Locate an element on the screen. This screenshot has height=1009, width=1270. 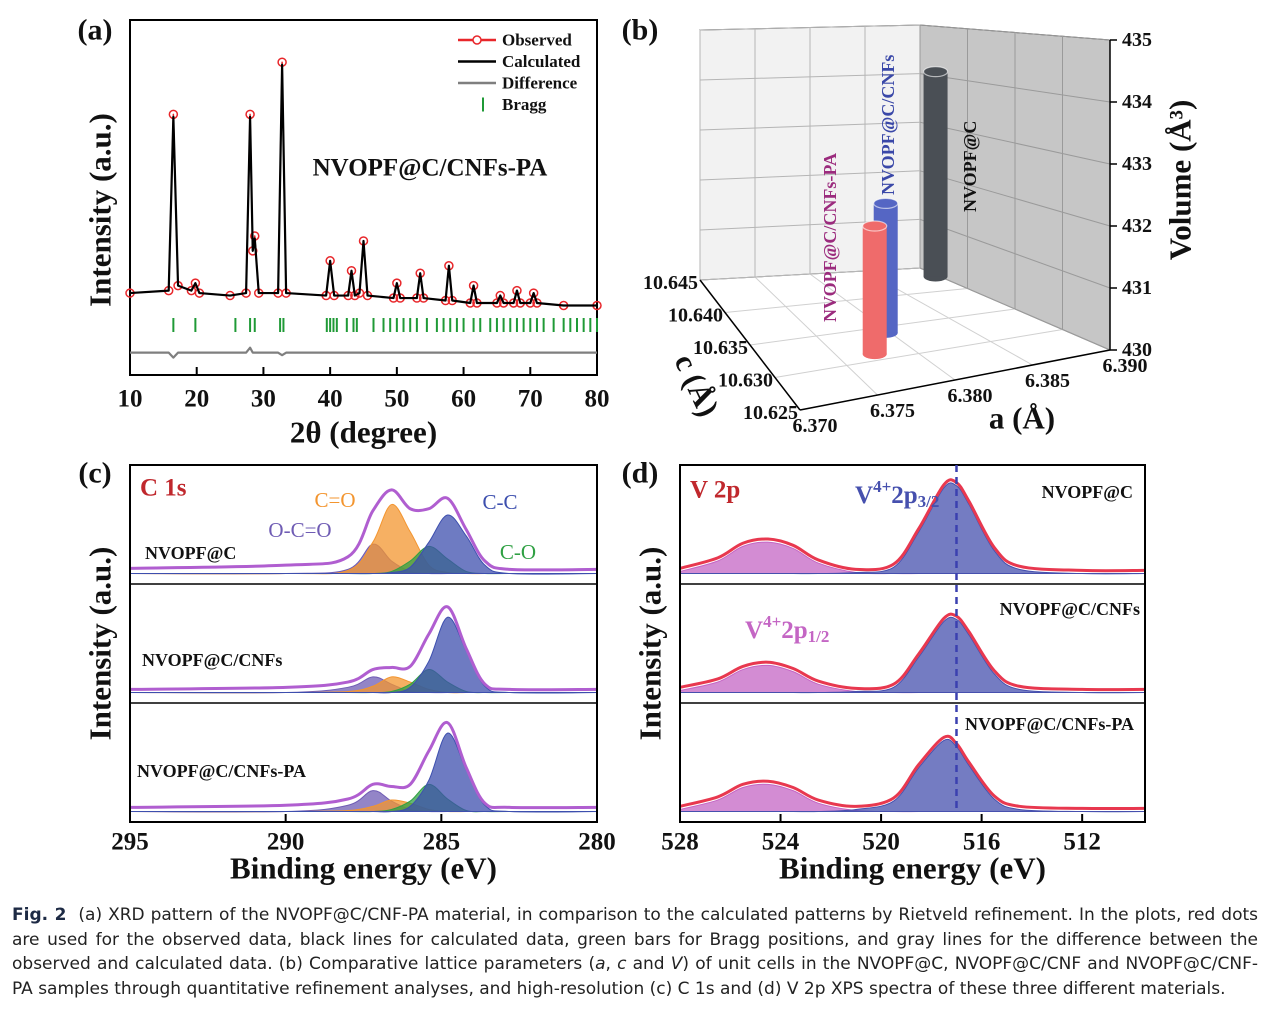
label-sub: 1/2 is located at coordinates (819, 636).